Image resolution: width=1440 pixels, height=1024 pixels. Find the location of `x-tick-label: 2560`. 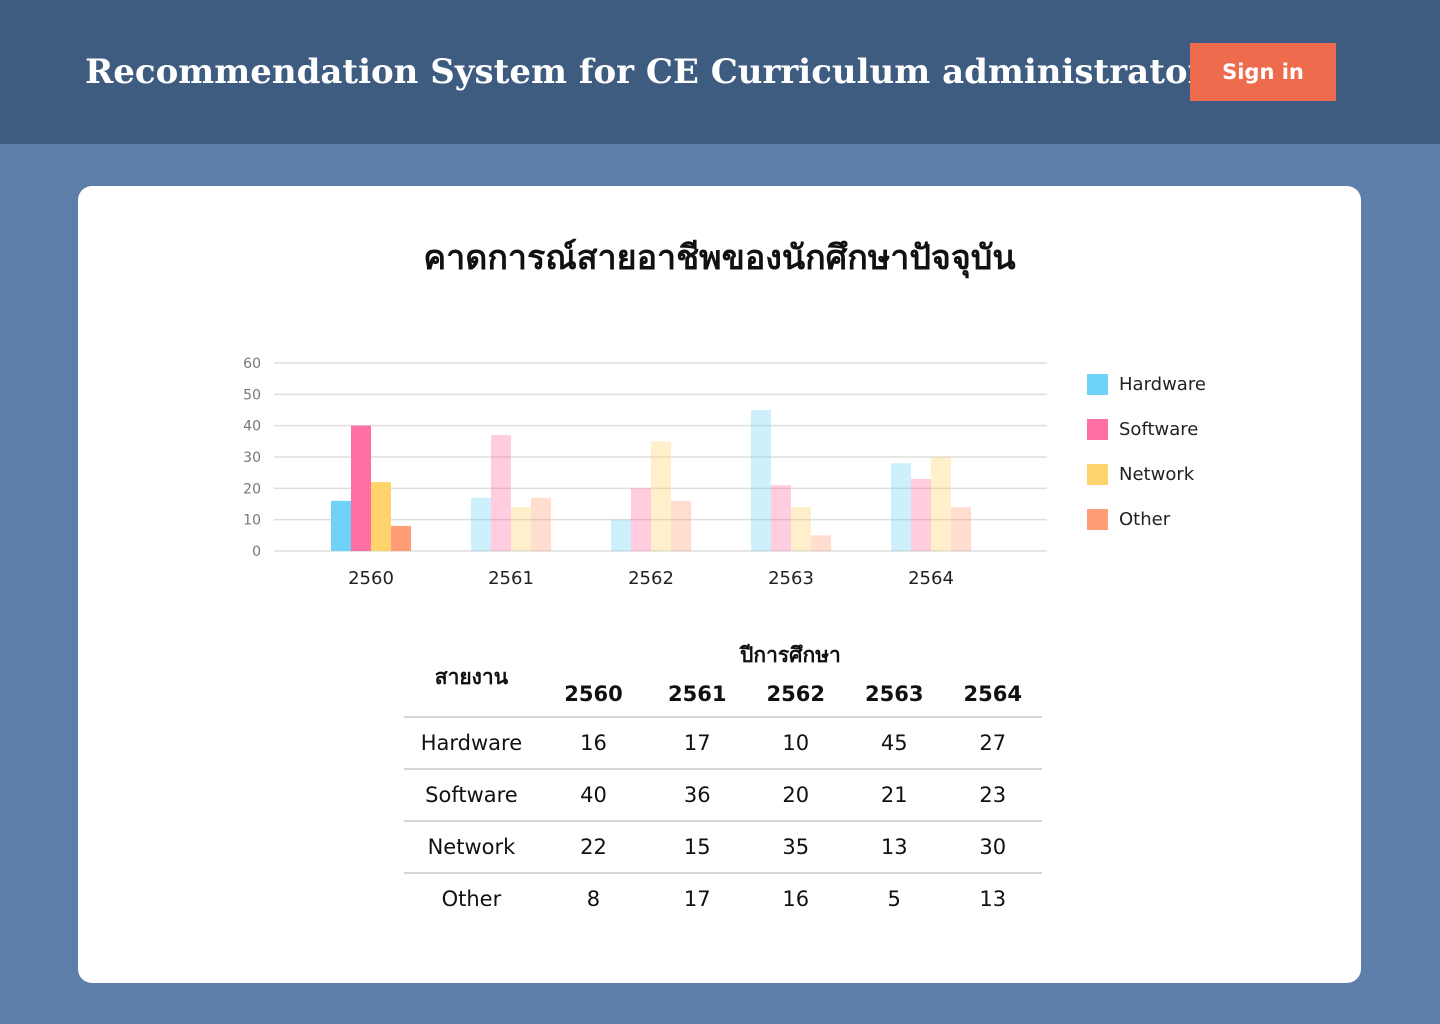

x-tick-label: 2560 is located at coordinates (371, 578).